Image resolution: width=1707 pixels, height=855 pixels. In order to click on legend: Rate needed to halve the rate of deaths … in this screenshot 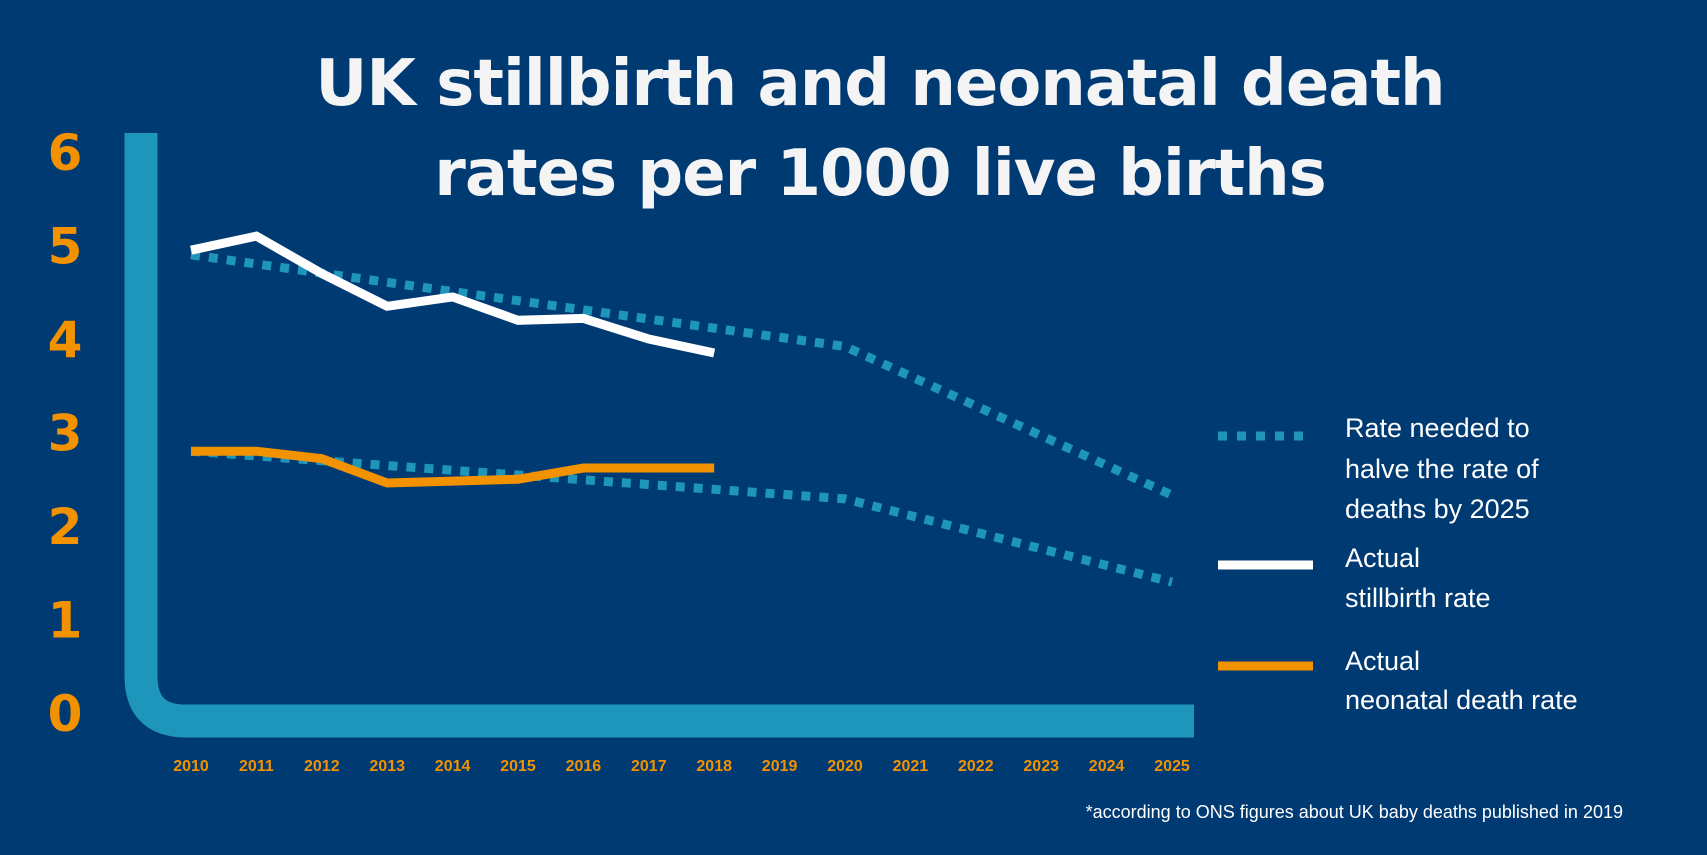, I will do `click(1398, 564)`.